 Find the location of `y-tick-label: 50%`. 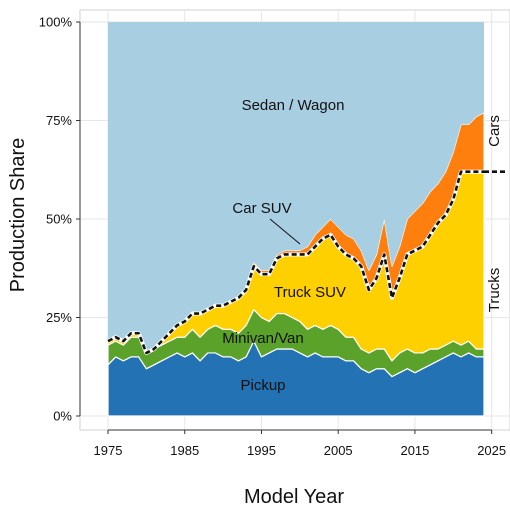

y-tick-label: 50% is located at coordinates (59, 219).